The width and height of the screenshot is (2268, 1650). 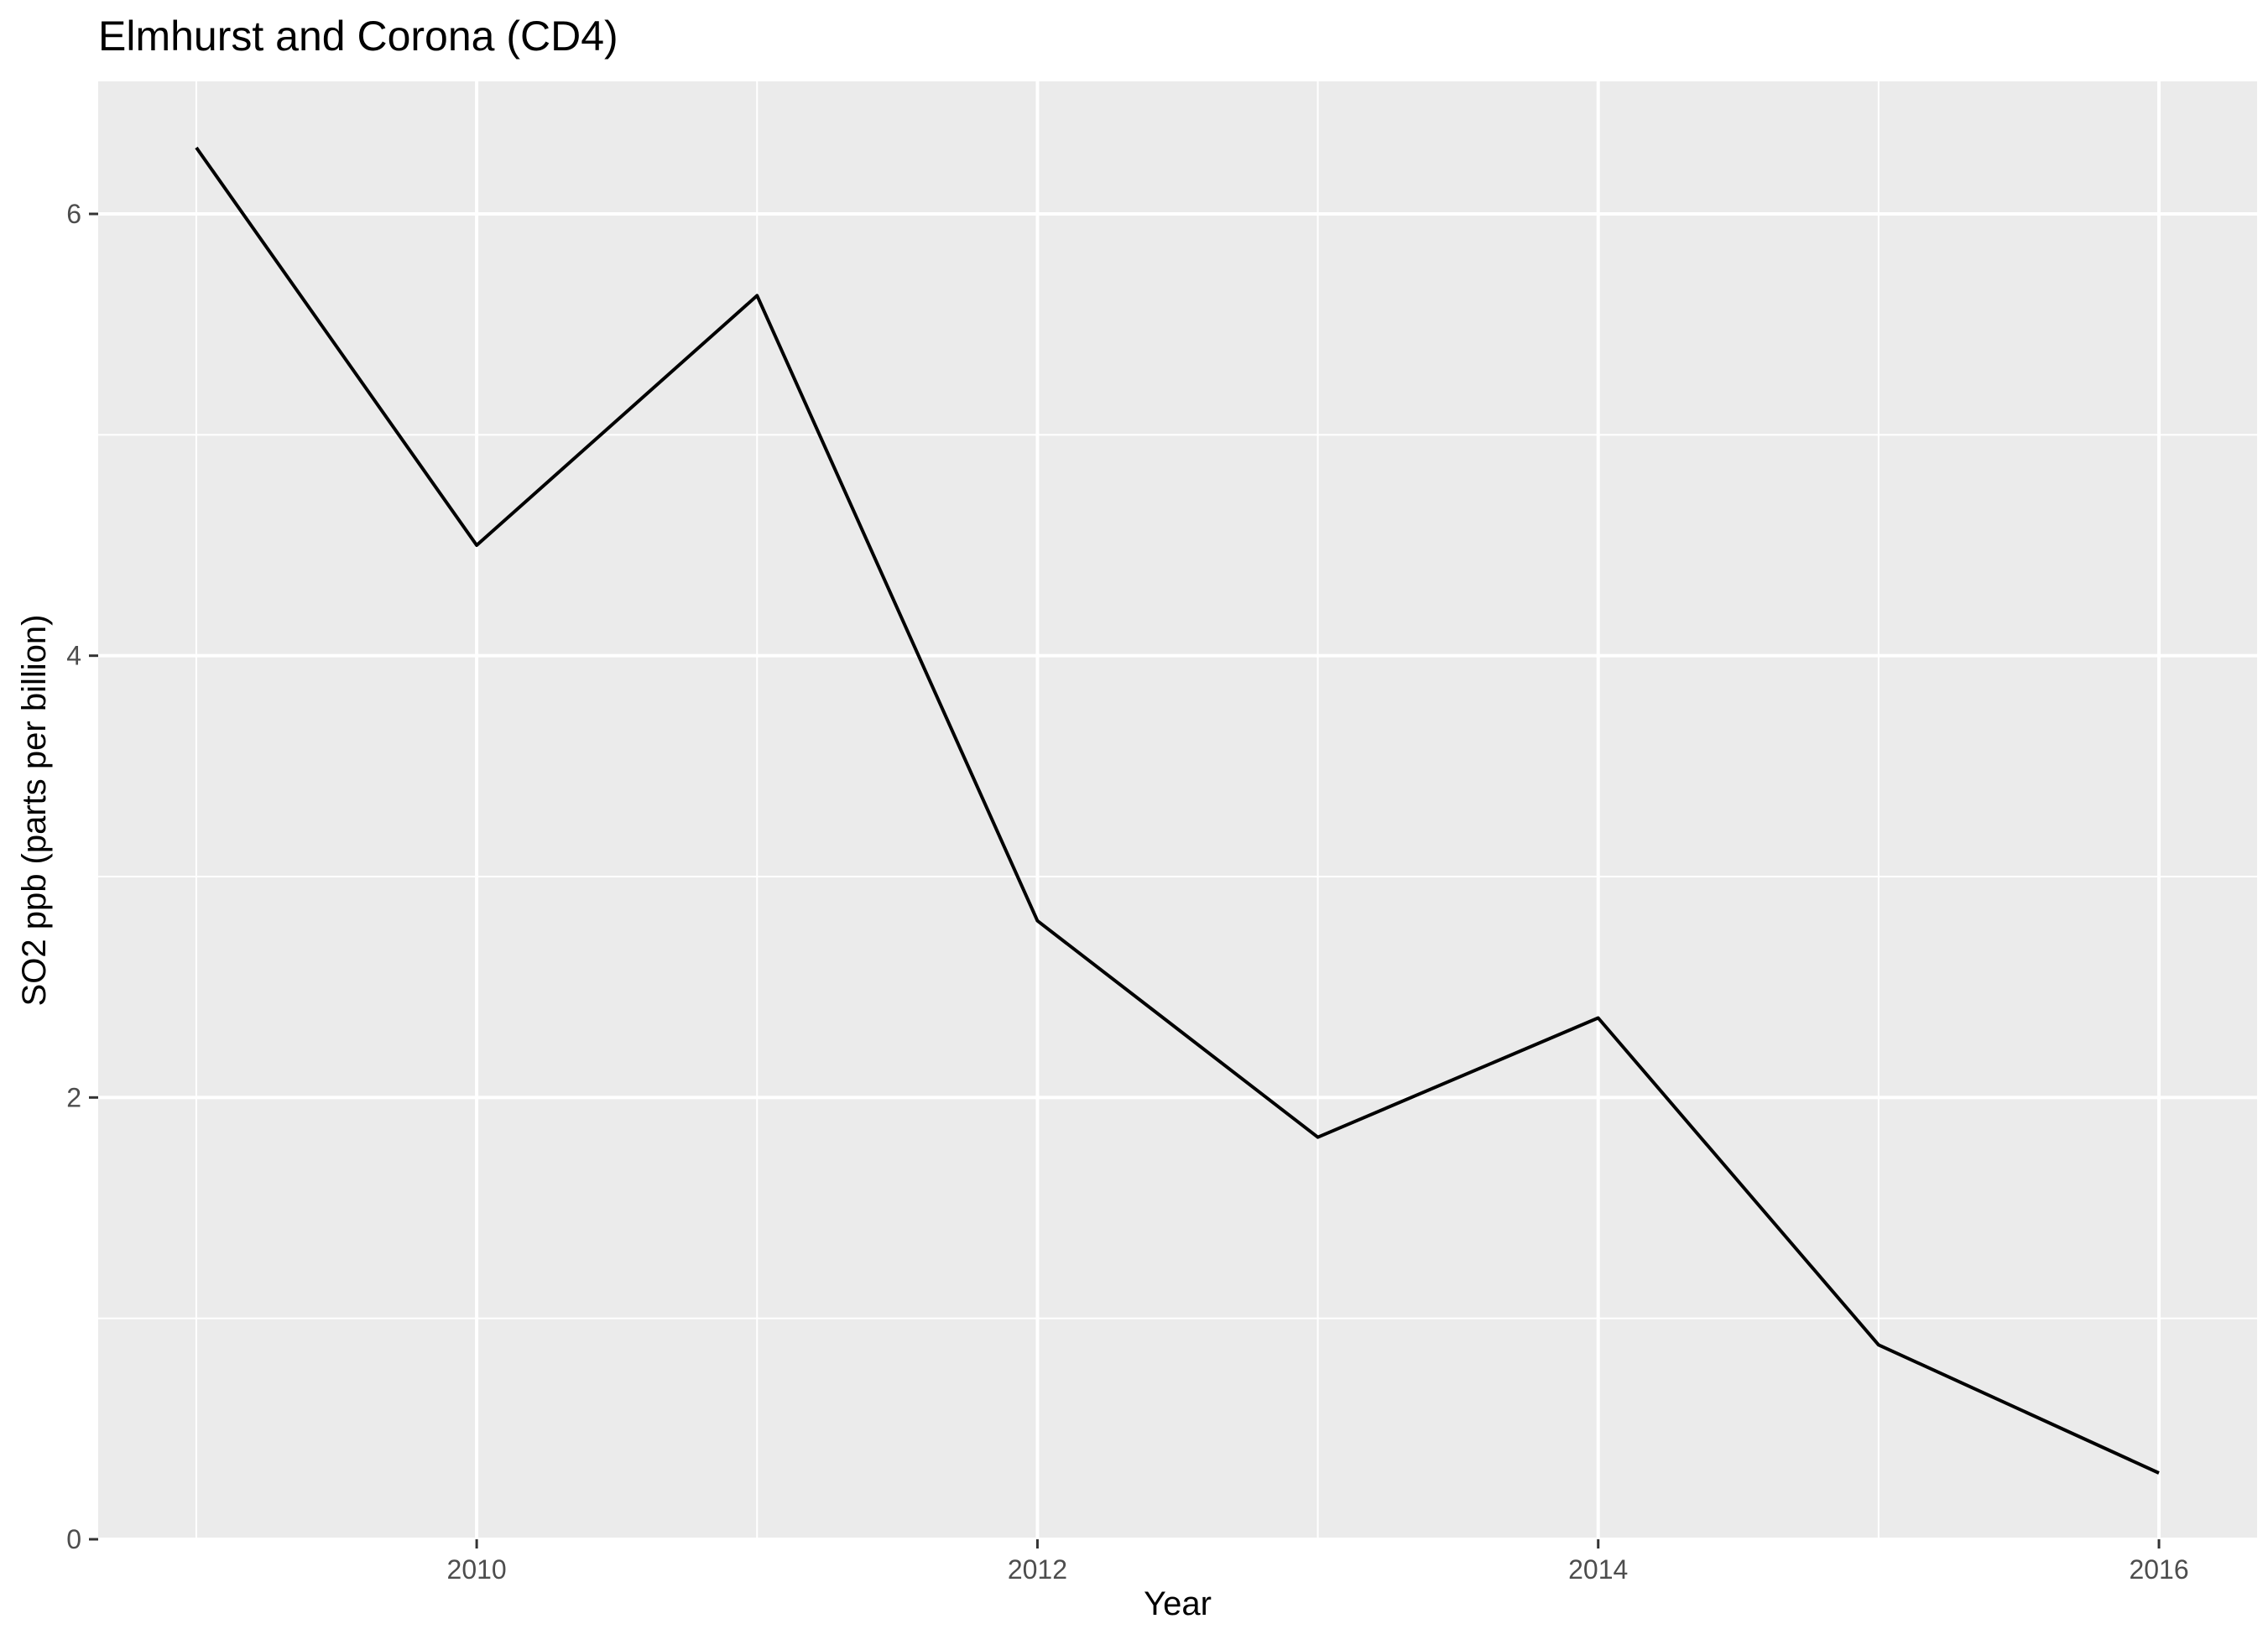 What do you see at coordinates (1318, 1562) in the screenshot?
I see `x-axis: 2010 2012 2014 2016` at bounding box center [1318, 1562].